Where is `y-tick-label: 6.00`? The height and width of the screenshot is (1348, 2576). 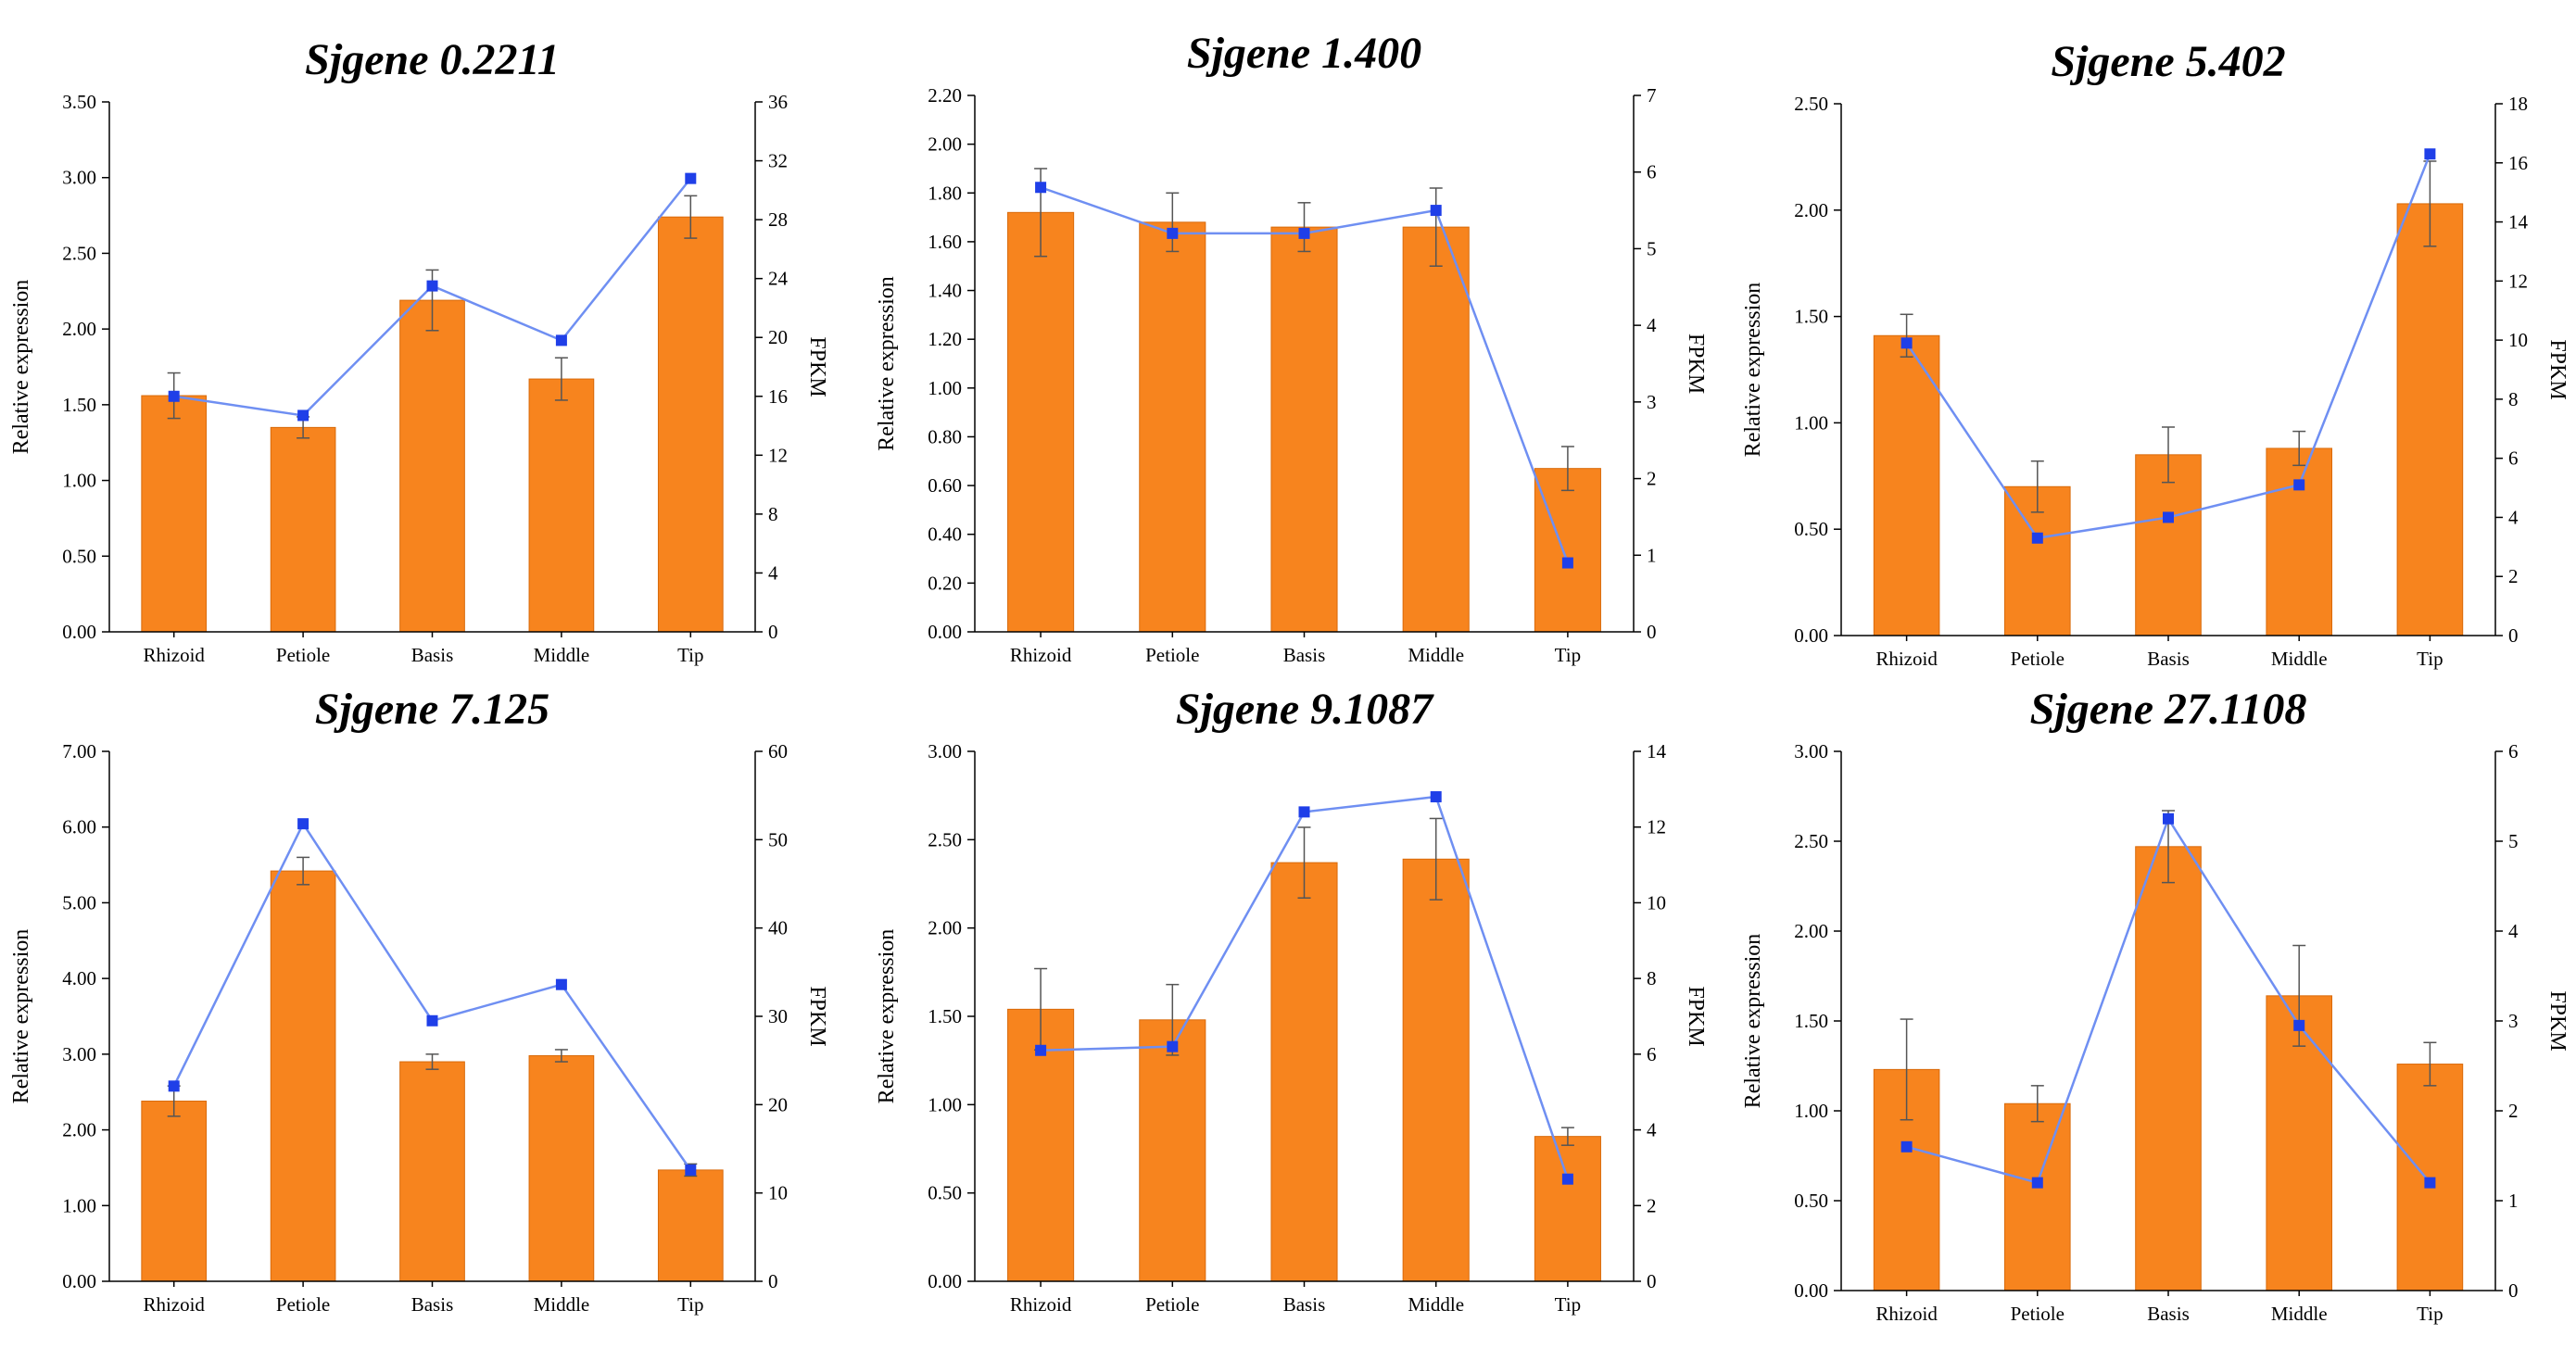 y-tick-label: 6.00 is located at coordinates (79, 827).